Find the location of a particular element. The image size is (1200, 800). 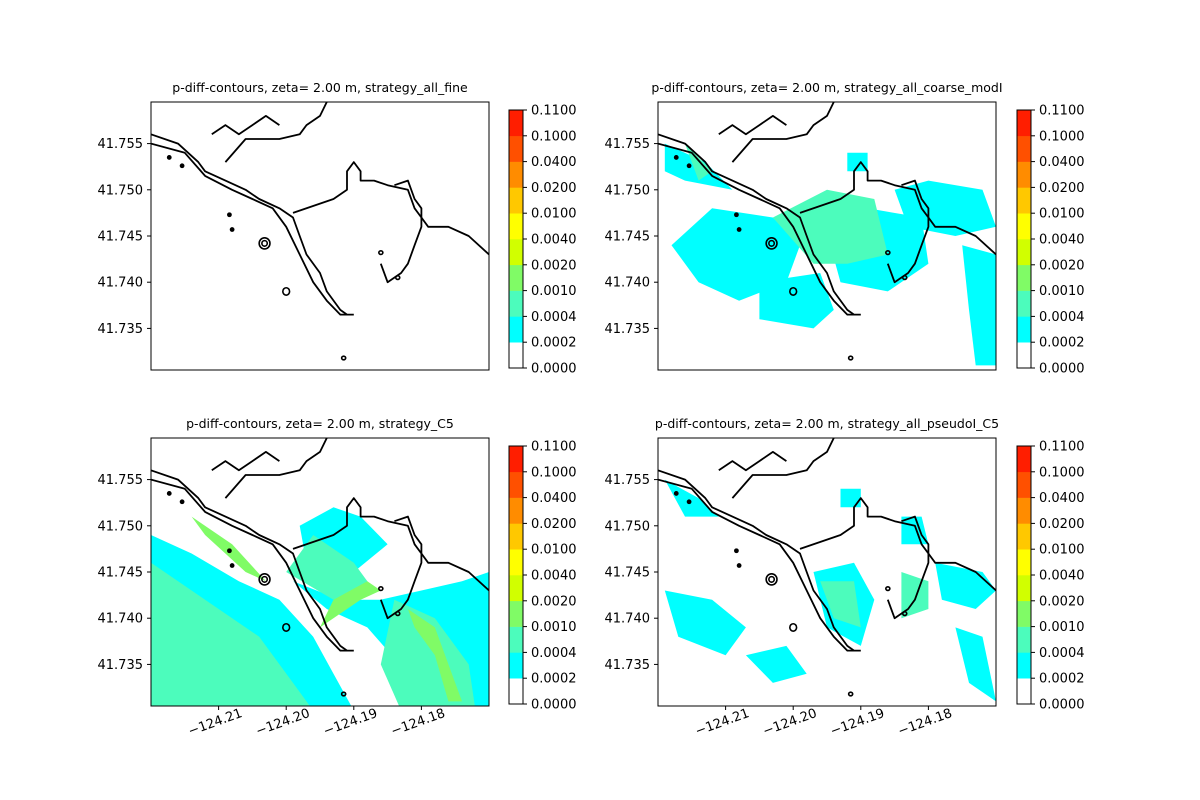

colorbar-tick-label: 0.0020 is located at coordinates (1062, 265).